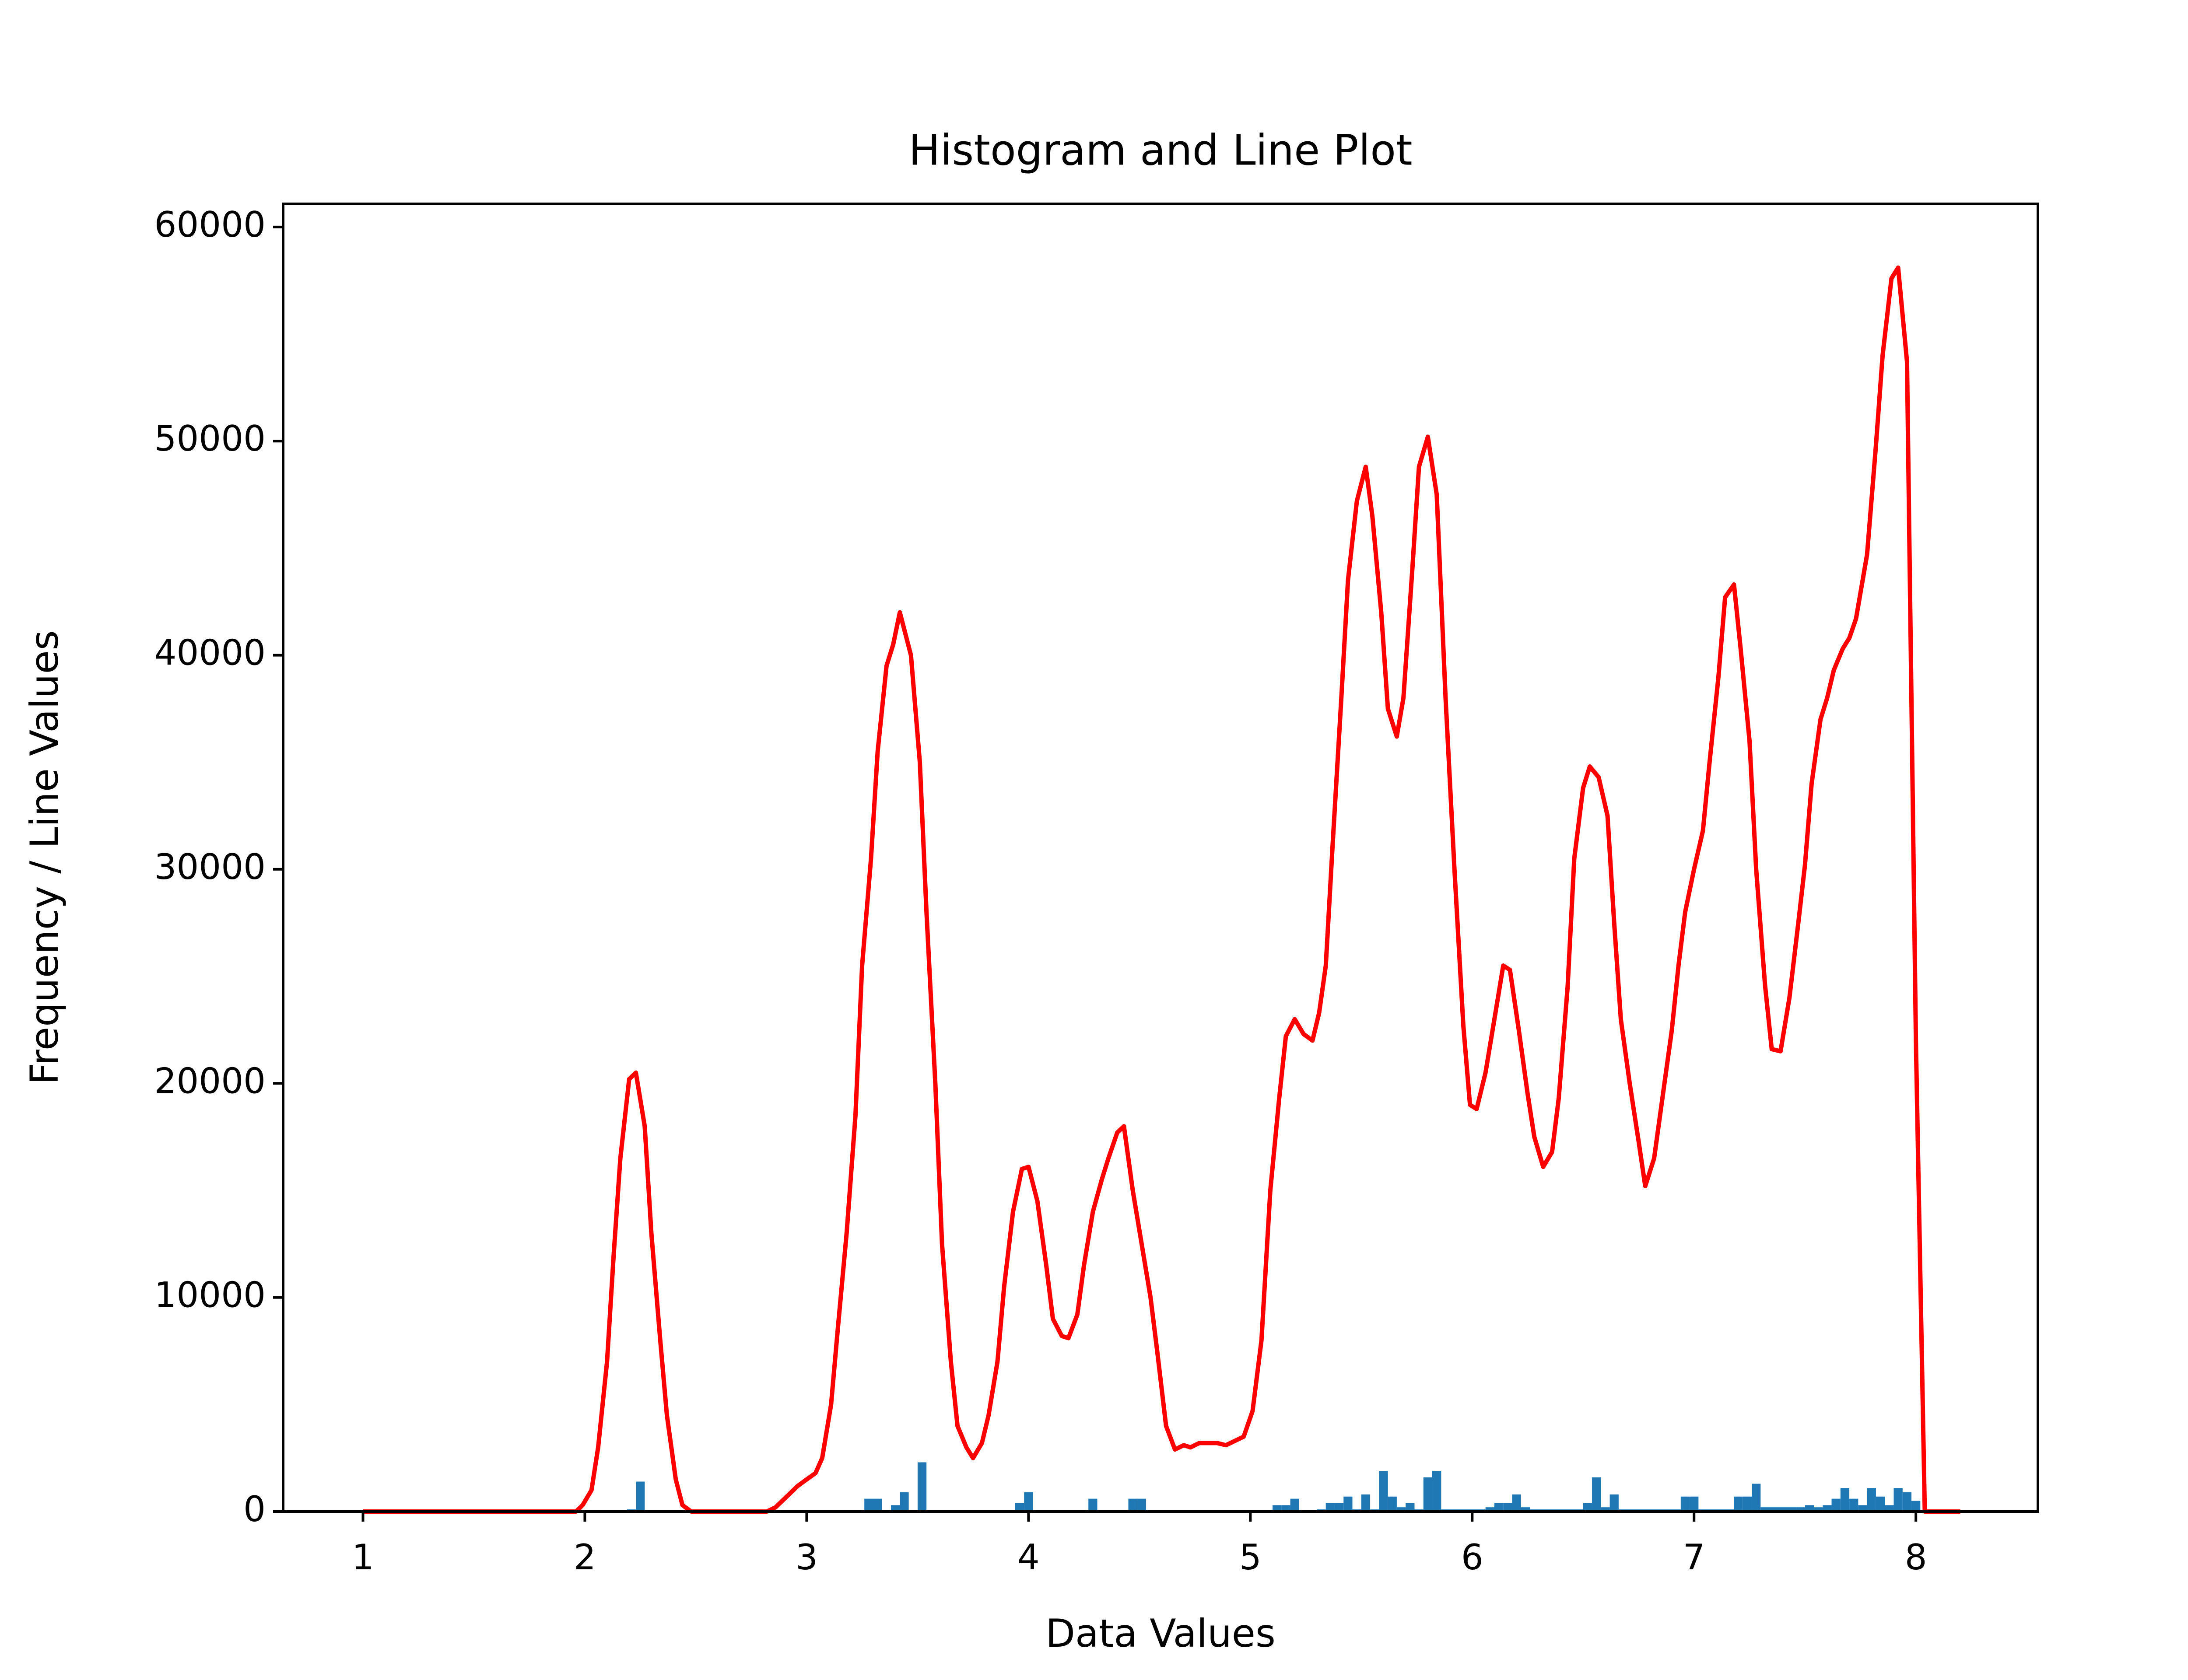  I want to click on x-tick-label: 5, so click(1251, 1557).